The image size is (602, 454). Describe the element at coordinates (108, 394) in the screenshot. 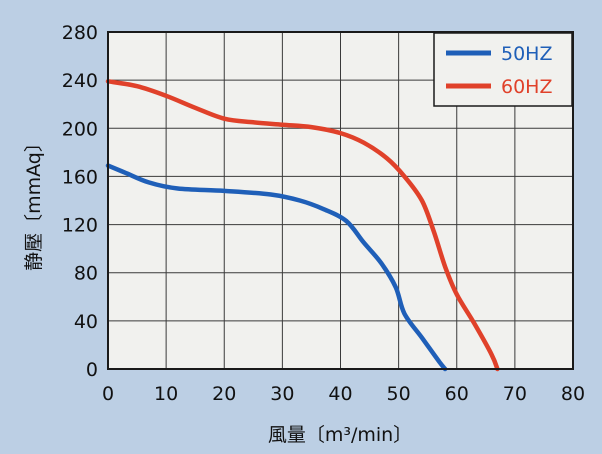

I see `x-tick-label: 0` at that location.